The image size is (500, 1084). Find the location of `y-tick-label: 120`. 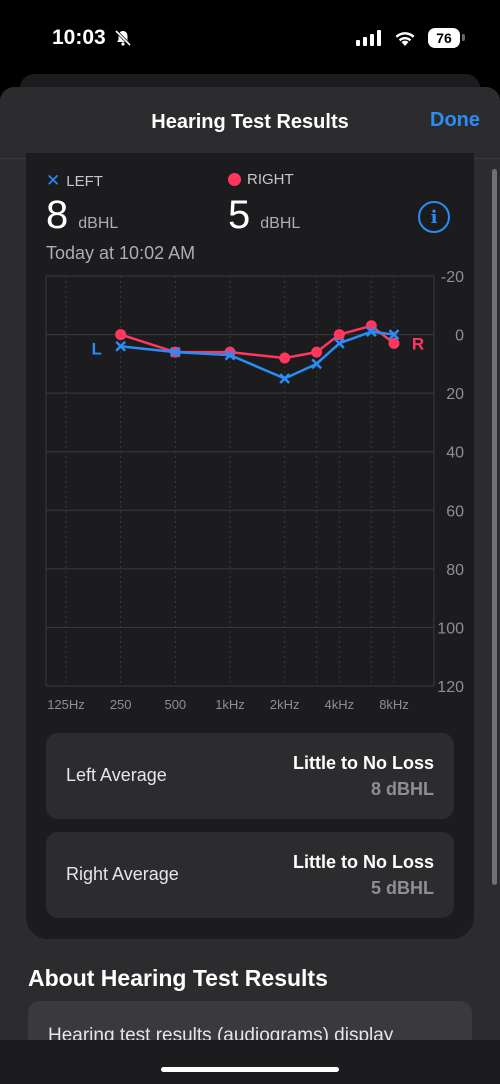

y-tick-label: 120 is located at coordinates (450, 687).